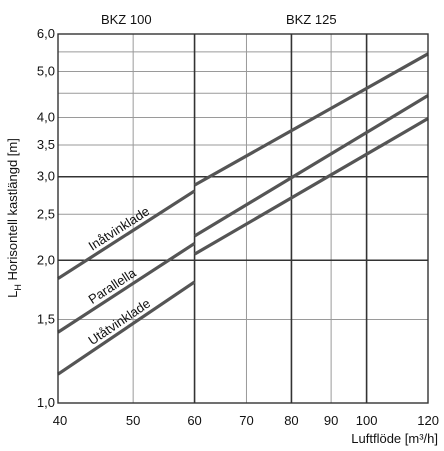 This screenshot has width=444, height=451. Describe the element at coordinates (219, 19) in the screenshot. I see `panel-labels: BKZ 100 BKZ 125` at that location.